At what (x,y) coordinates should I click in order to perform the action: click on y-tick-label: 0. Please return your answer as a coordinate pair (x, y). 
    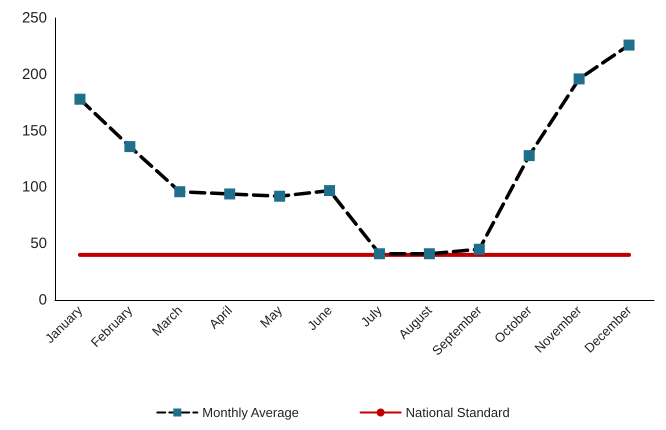
    Looking at the image, I should click on (42, 300).